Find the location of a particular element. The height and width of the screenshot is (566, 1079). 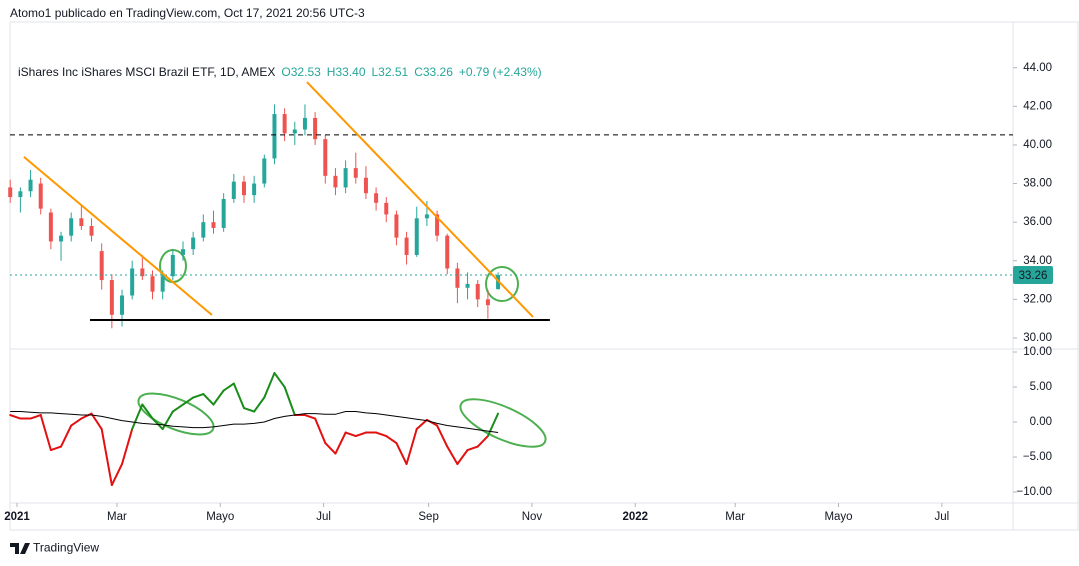

y-tick-label: 44.00 is located at coordinates (1037, 68).